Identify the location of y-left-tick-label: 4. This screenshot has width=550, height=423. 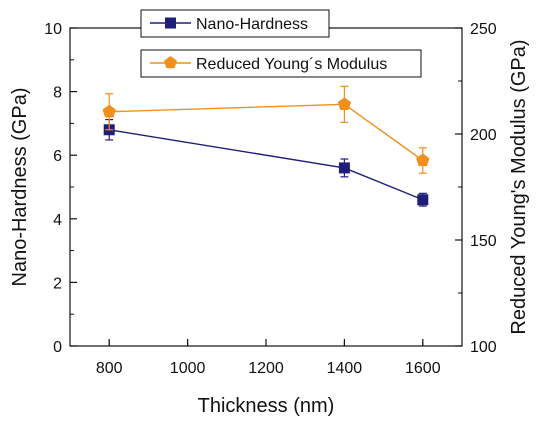
(57, 220).